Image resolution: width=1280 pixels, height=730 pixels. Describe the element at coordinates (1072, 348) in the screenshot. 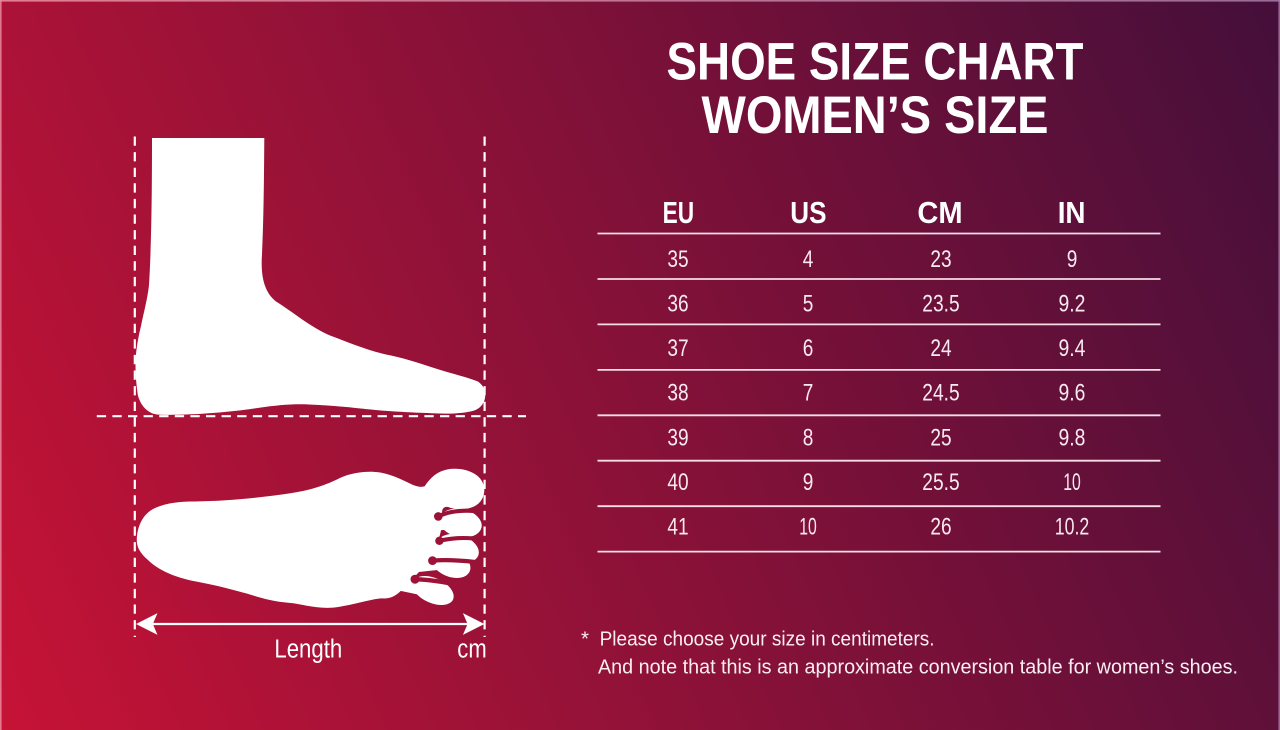

I see `svg-text: 9.4` at that location.